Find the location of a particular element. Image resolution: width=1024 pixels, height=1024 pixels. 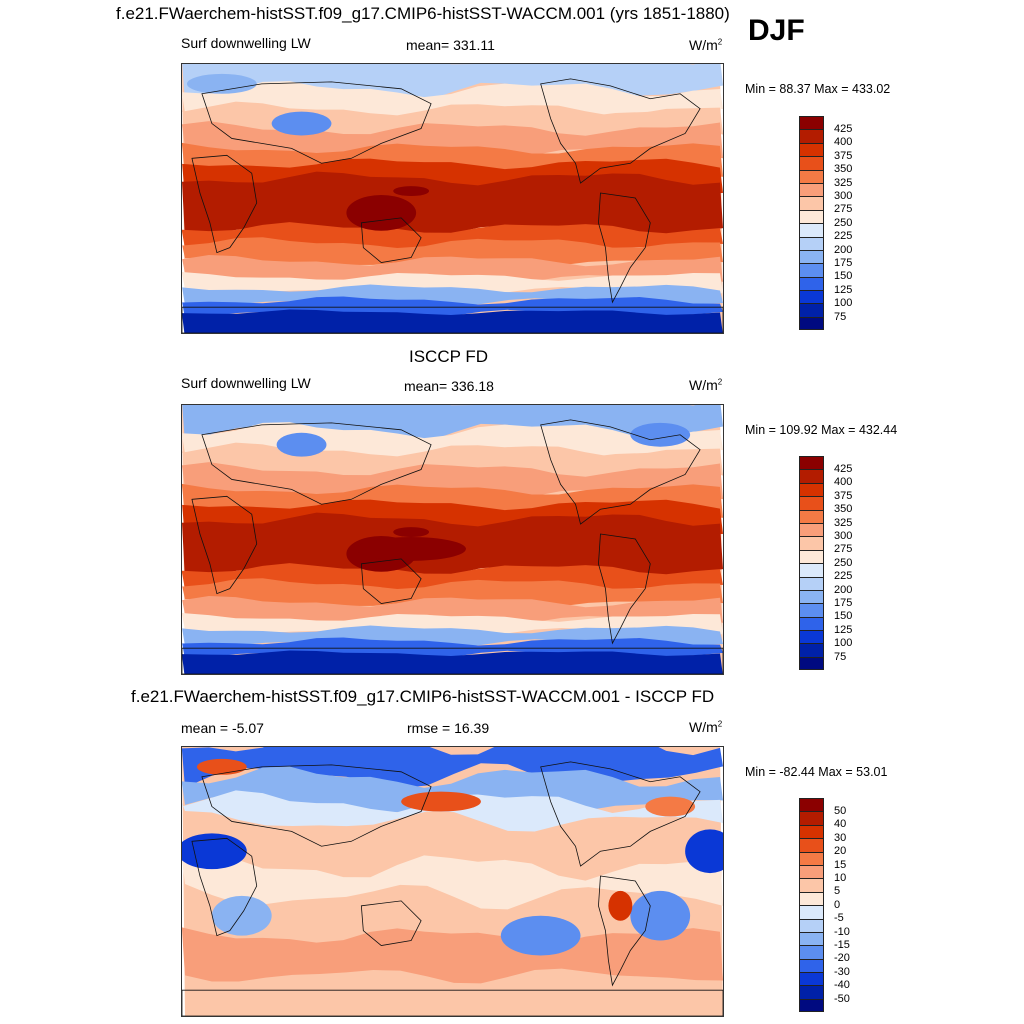

colorbar-tick-label: -10 is located at coordinates (842, 931).